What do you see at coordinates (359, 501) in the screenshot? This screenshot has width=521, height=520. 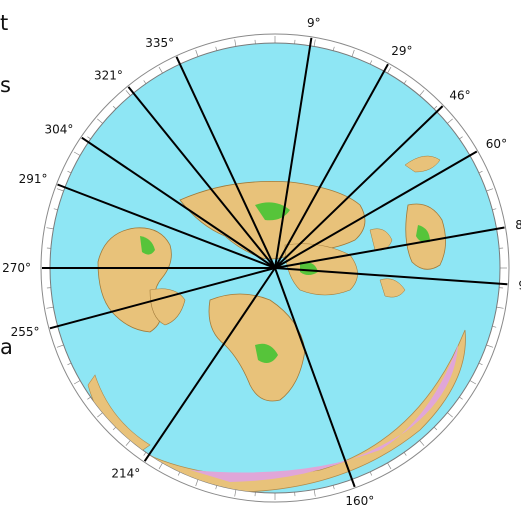 I see `bearing-label-160: 160°` at bounding box center [359, 501].